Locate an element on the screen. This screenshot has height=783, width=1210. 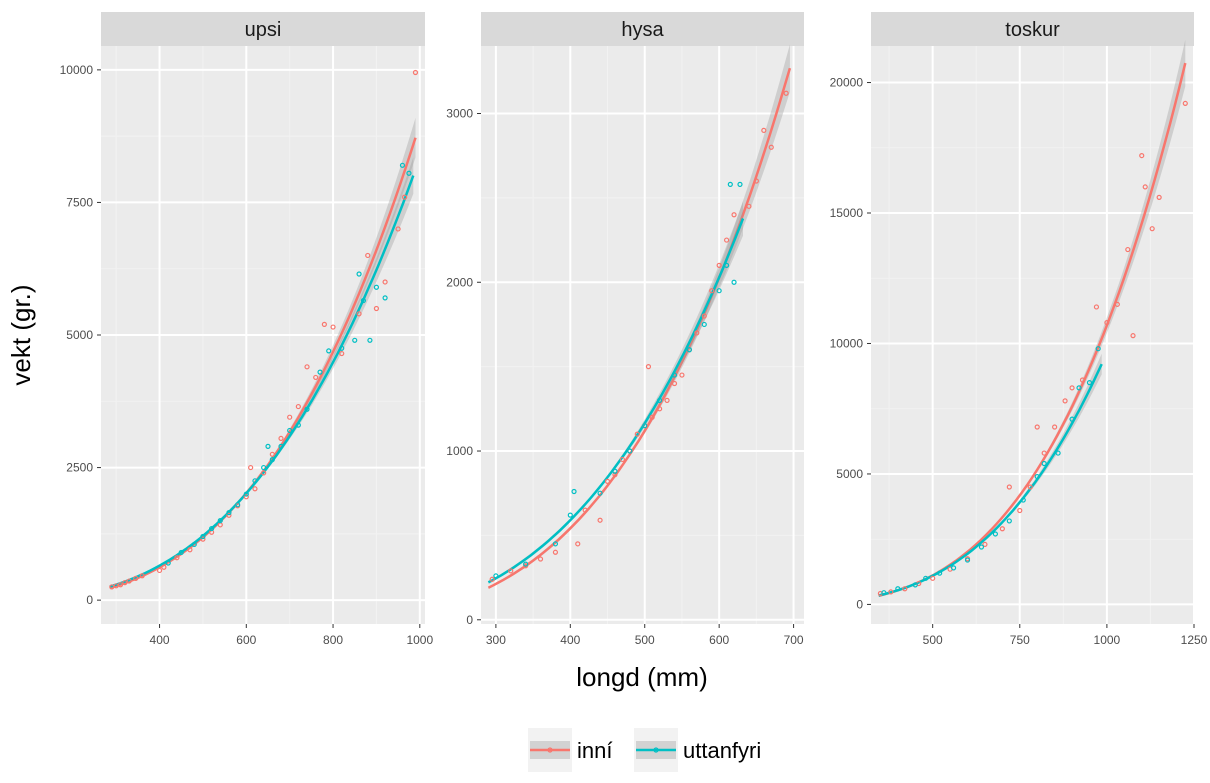
facet-title: toskur is located at coordinates (1032, 30).